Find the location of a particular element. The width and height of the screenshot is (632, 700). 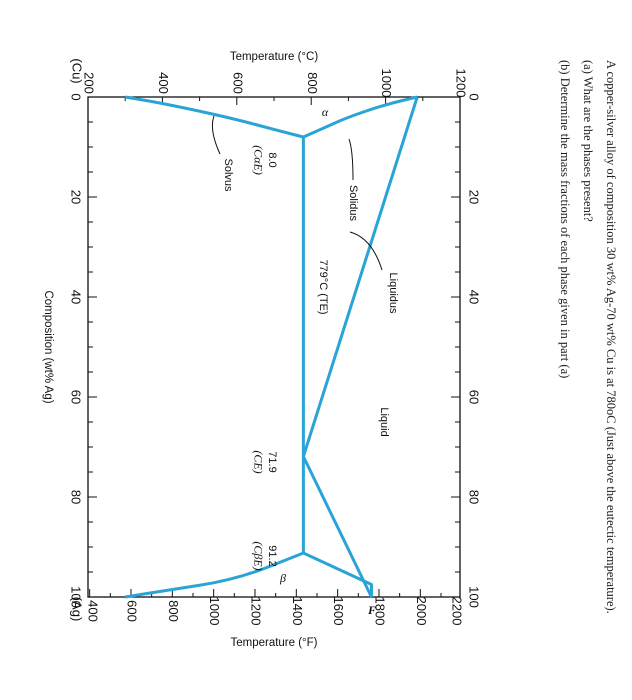

solvus-label: Solvus is located at coordinates (228, 175).